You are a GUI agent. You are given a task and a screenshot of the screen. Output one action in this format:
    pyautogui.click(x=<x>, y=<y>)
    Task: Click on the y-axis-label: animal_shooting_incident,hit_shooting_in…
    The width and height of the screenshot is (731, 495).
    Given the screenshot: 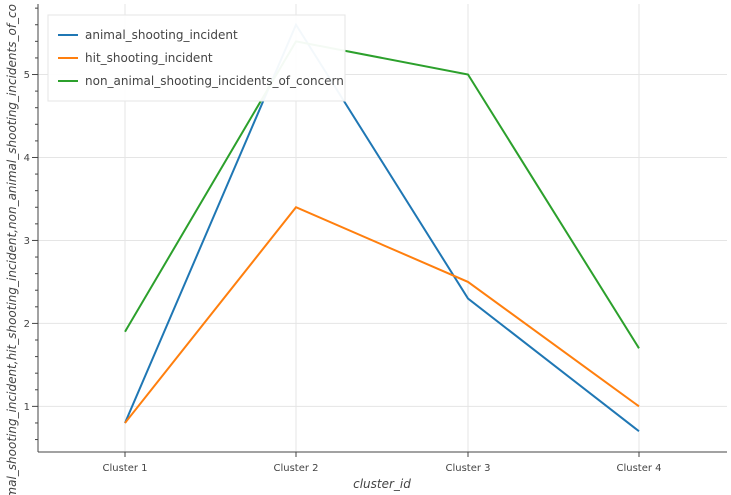 What is the action you would take?
    pyautogui.click(x=12, y=249)
    